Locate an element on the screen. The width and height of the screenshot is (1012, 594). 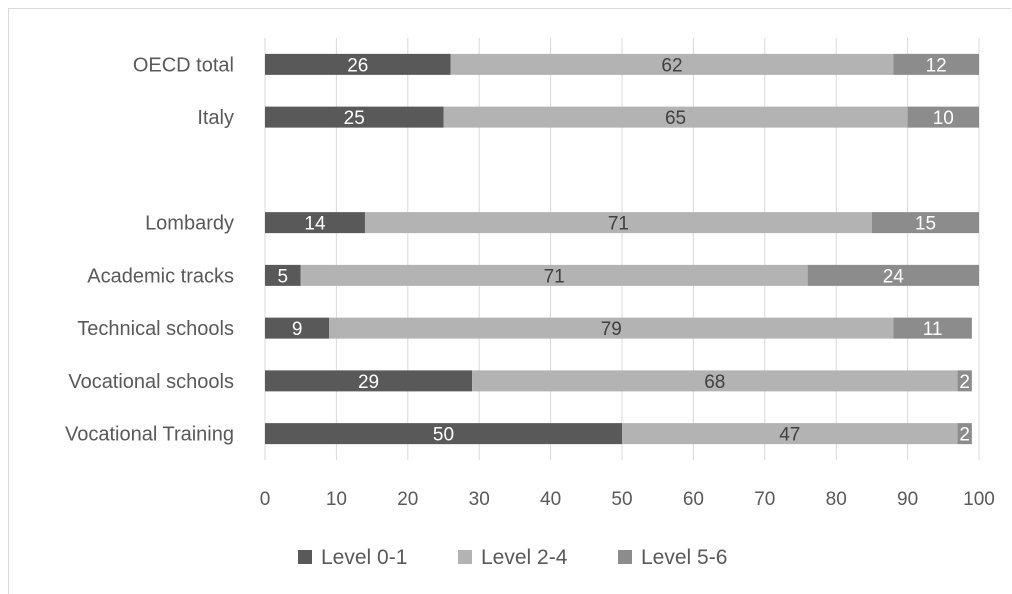
data-label-level-2-4-vocational-training: 47 is located at coordinates (789, 435).